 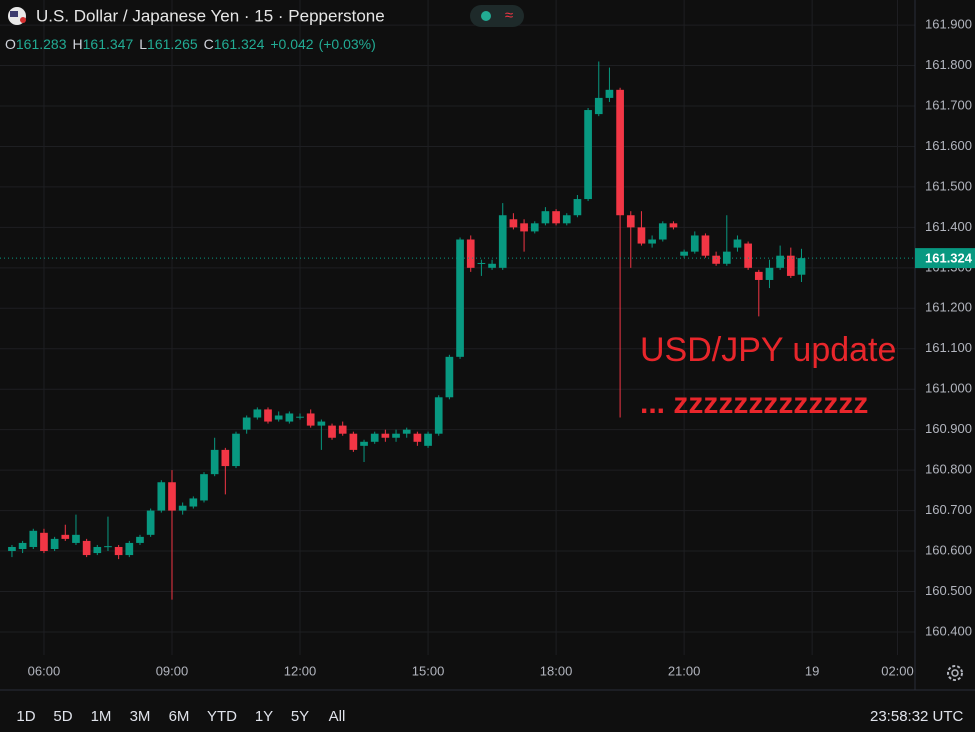 What do you see at coordinates (556, 670) in the screenshot?
I see `x-tick-label: 18:00` at bounding box center [556, 670].